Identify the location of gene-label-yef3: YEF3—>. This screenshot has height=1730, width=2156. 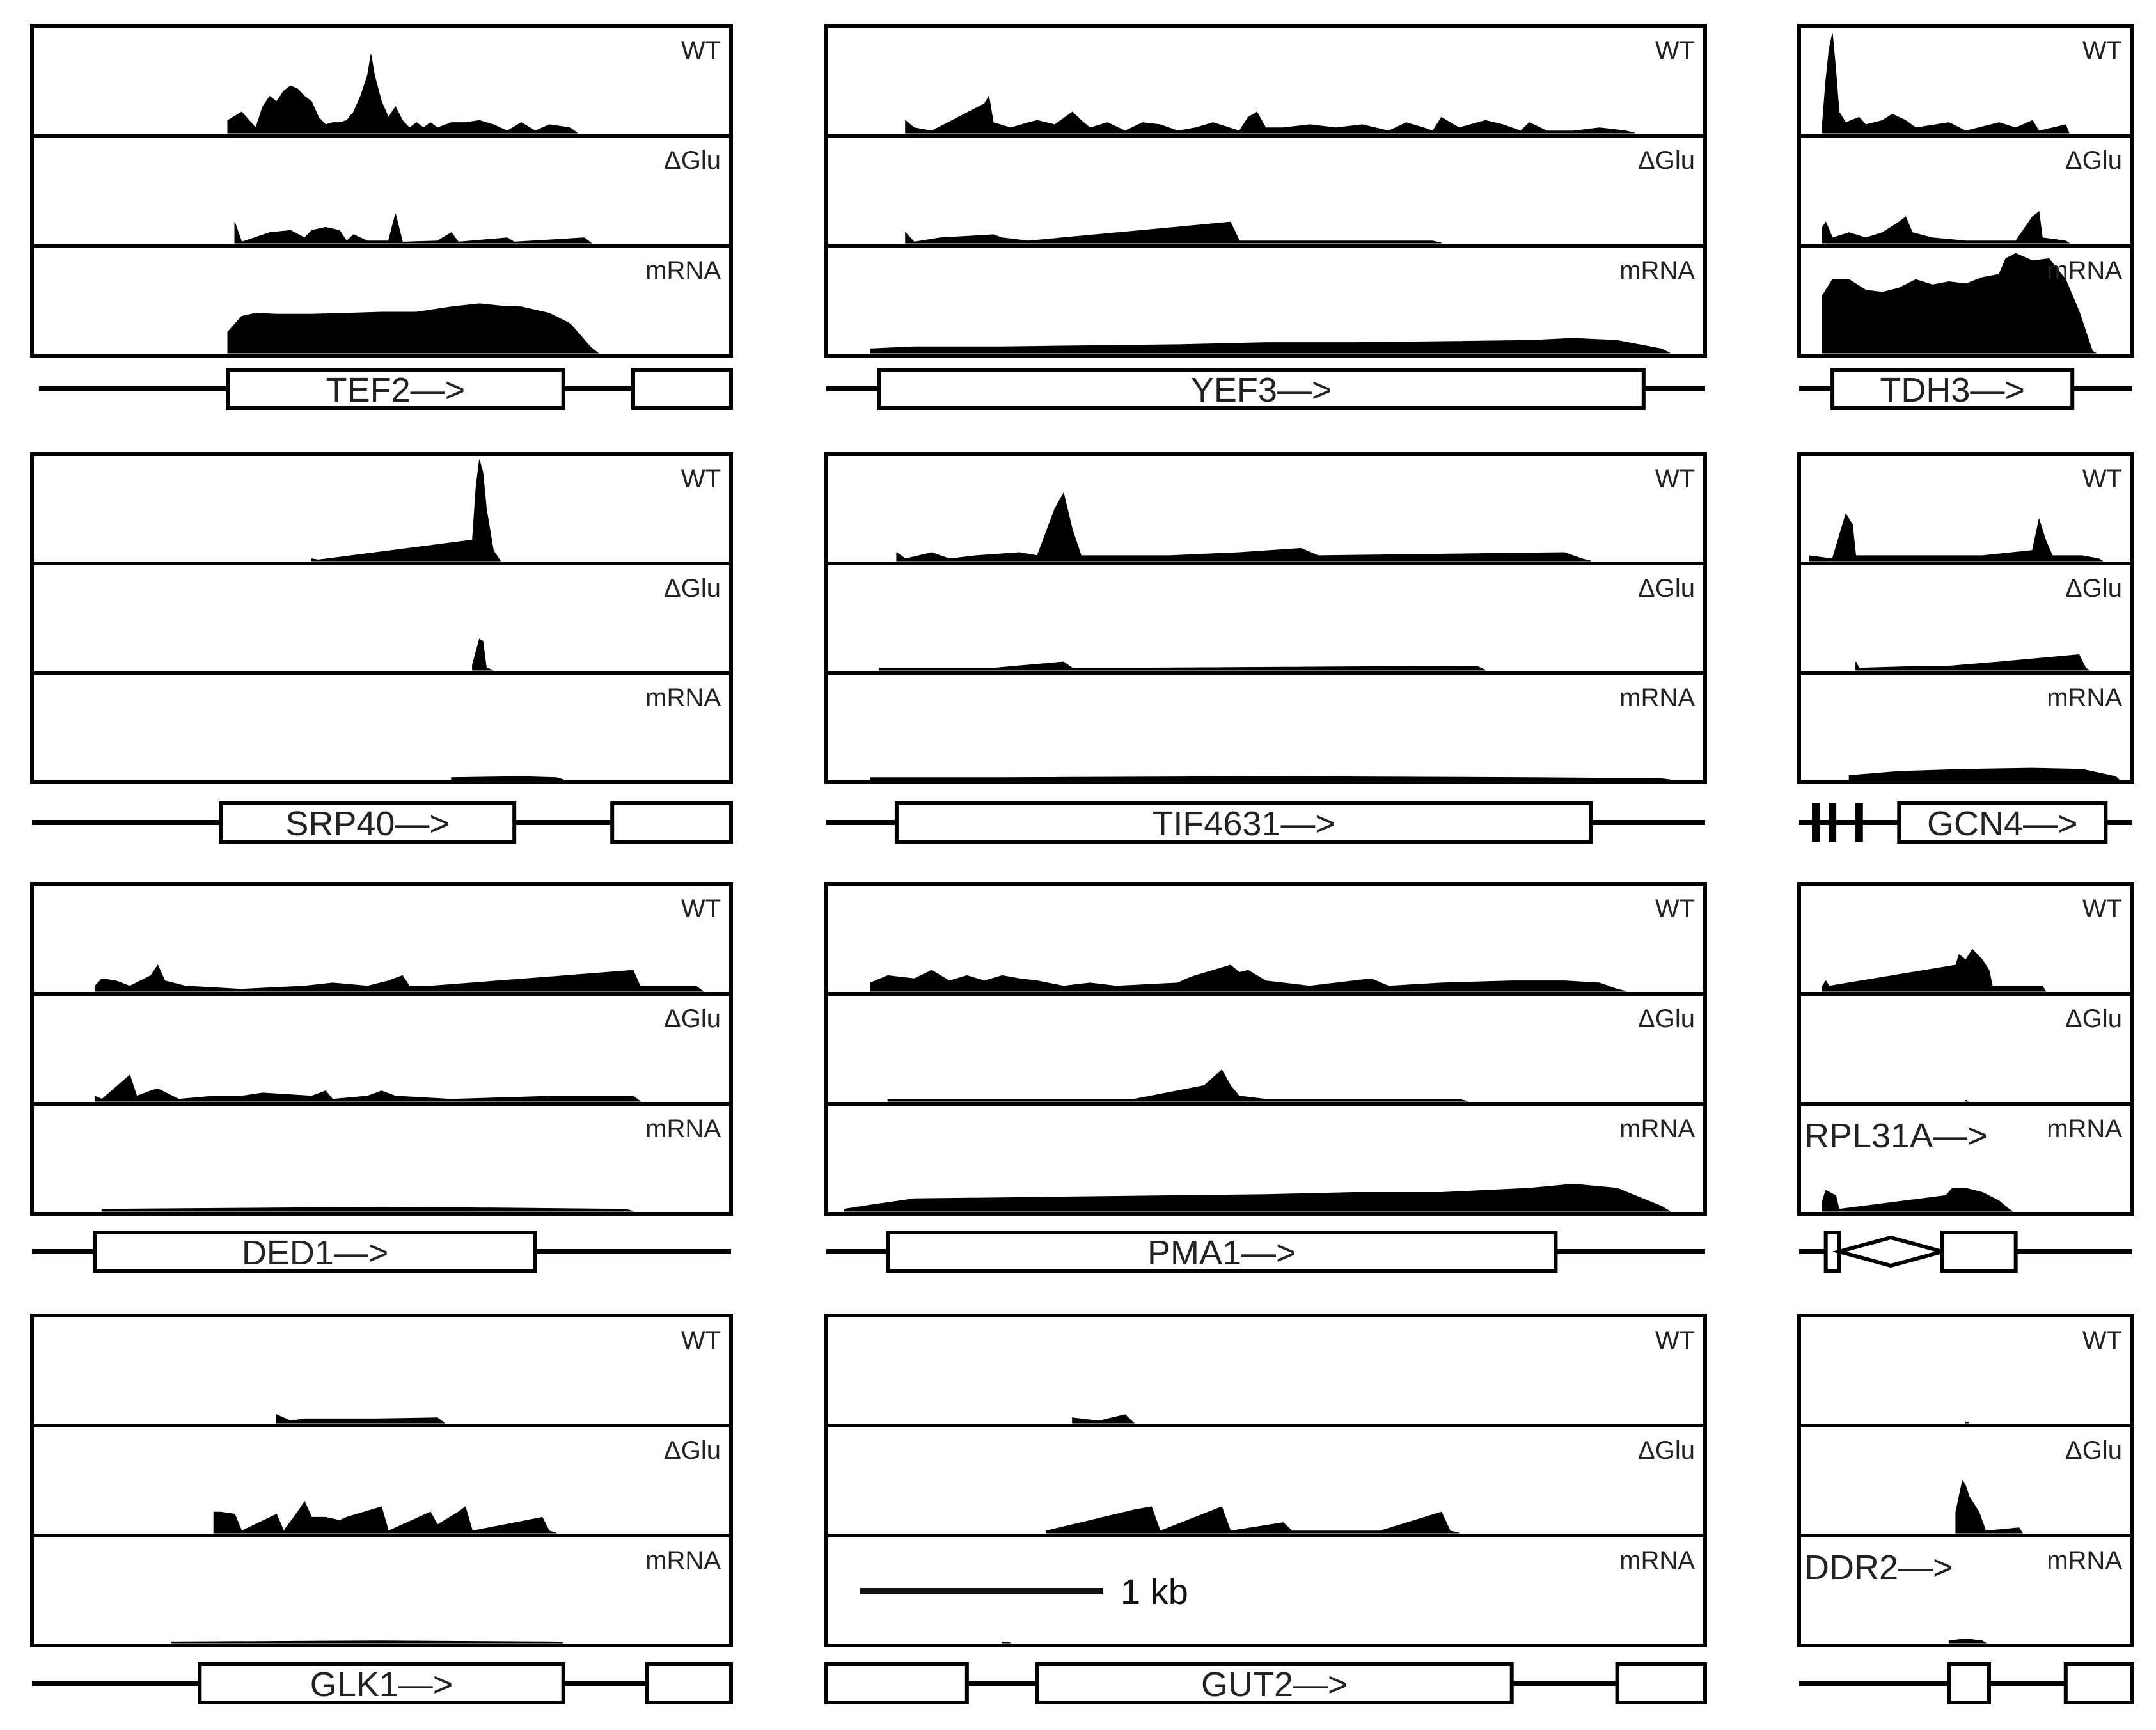
(1261, 390).